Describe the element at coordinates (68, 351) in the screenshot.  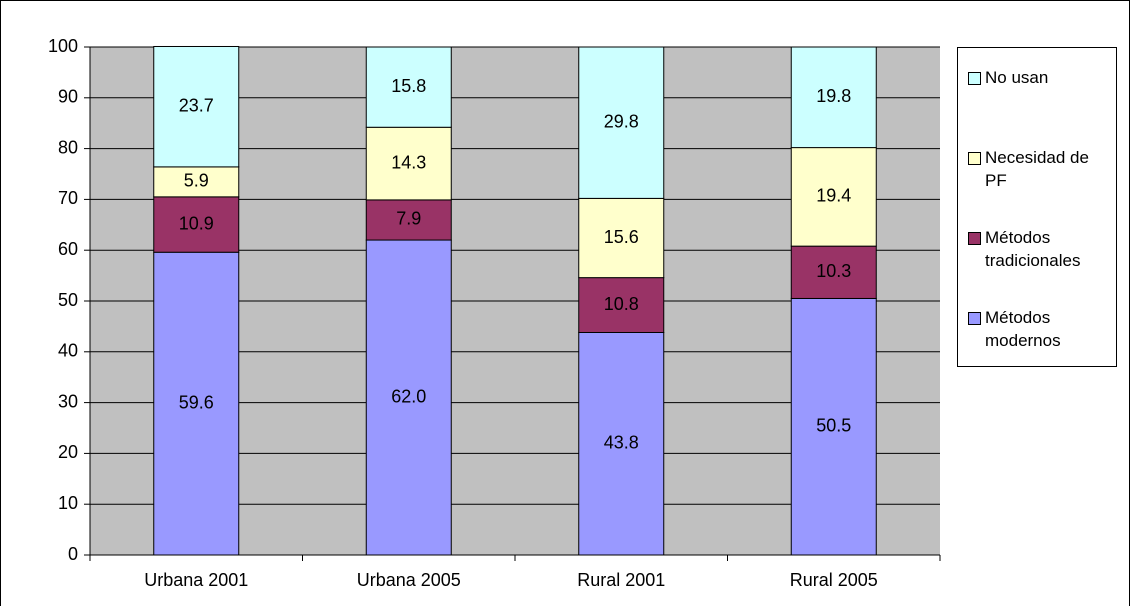
I see `y-tick-label: 40` at that location.